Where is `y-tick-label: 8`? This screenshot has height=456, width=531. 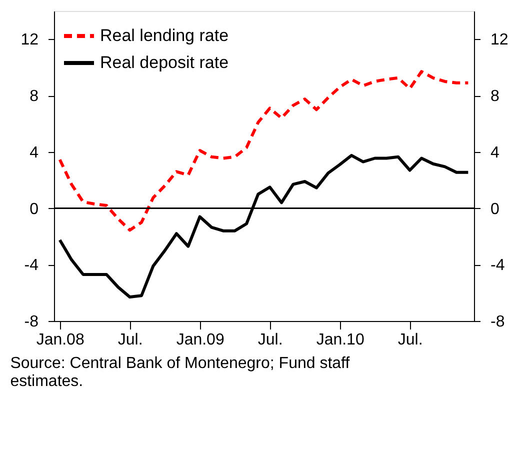
y-tick-label: 8 is located at coordinates (34, 97).